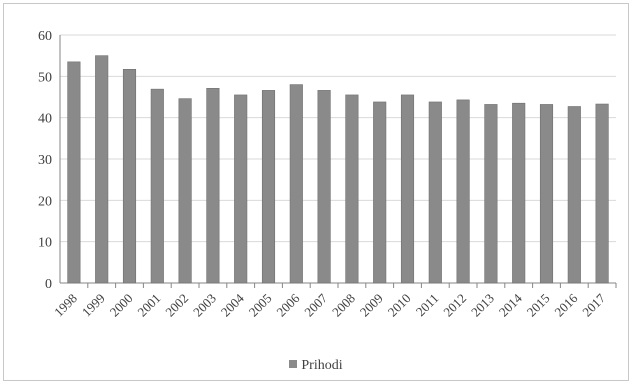  Describe the element at coordinates (343, 305) in the screenshot. I see `x-tick-label: 2008` at that location.